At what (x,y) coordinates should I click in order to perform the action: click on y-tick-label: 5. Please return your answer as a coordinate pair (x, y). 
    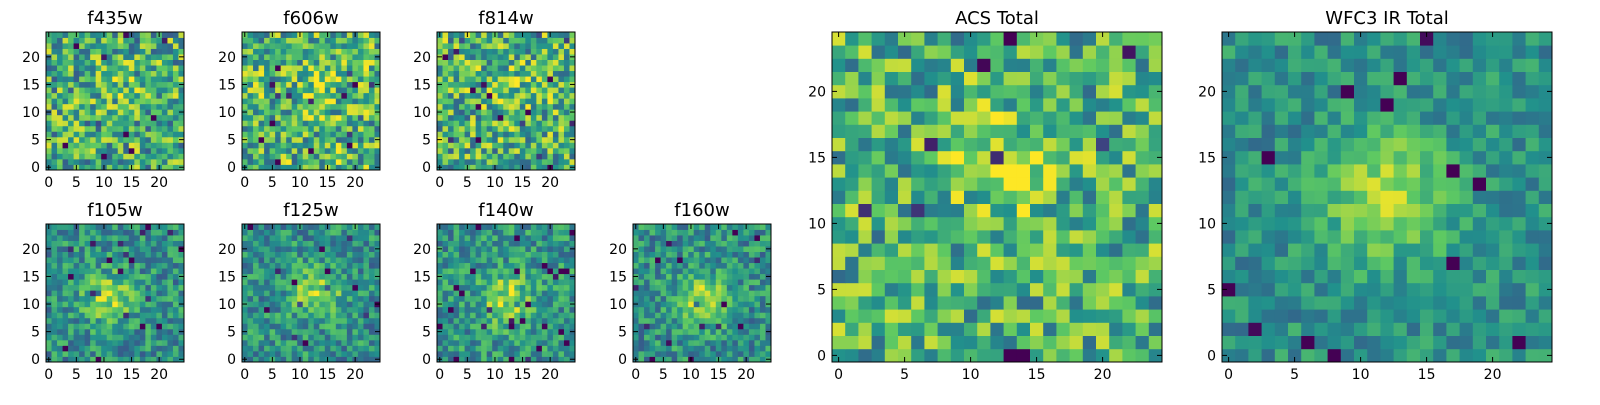
    Looking at the image, I should click on (35, 141).